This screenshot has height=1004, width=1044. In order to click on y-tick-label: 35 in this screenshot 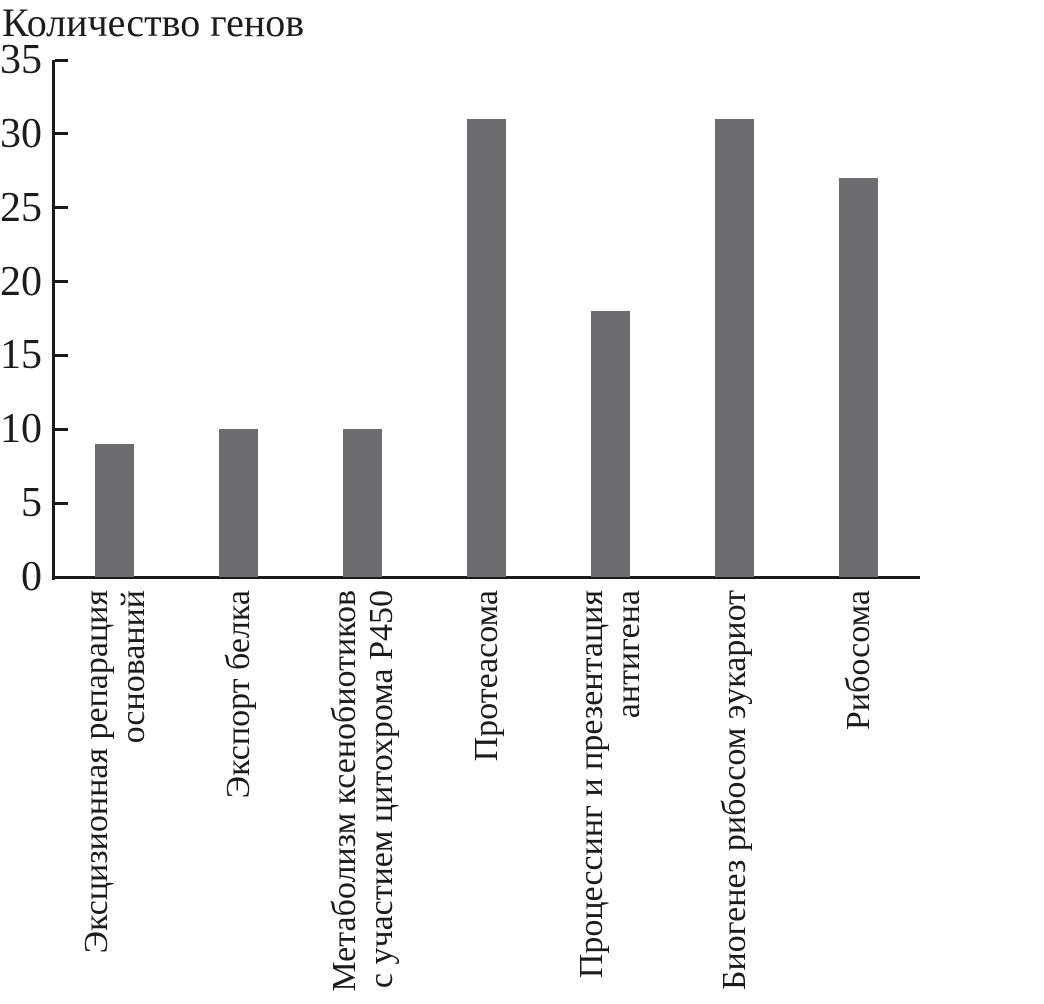, I will do `click(21, 60)`.